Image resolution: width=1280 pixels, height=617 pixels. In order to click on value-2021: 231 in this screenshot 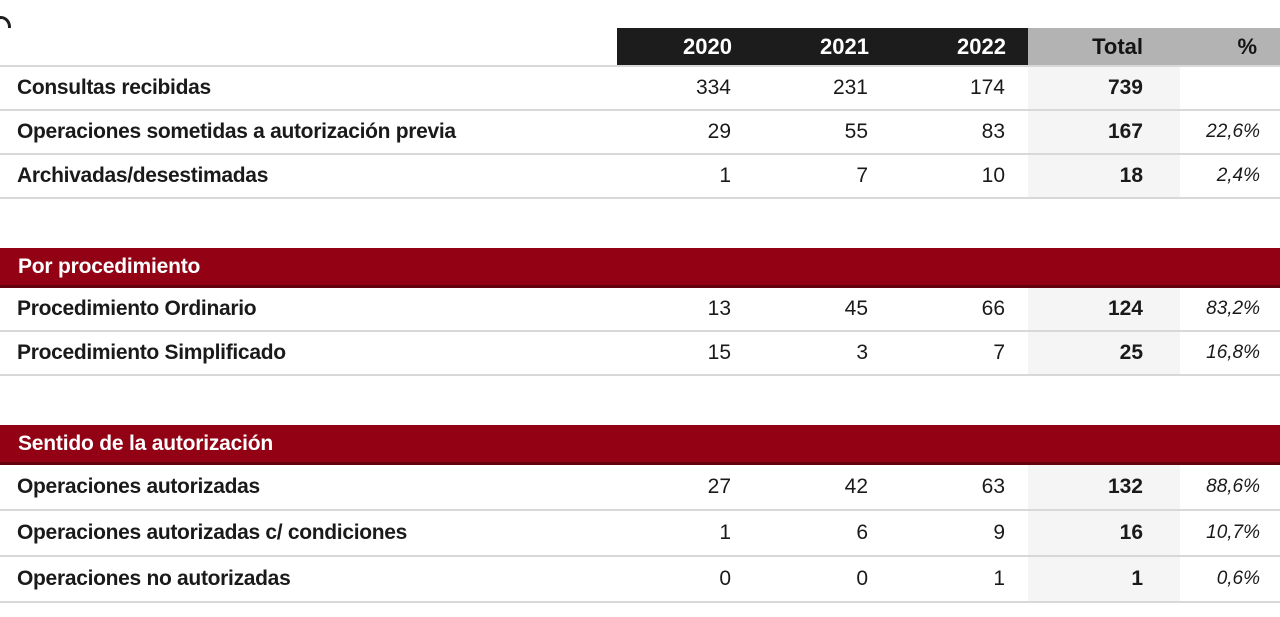, I will do `click(850, 87)`.